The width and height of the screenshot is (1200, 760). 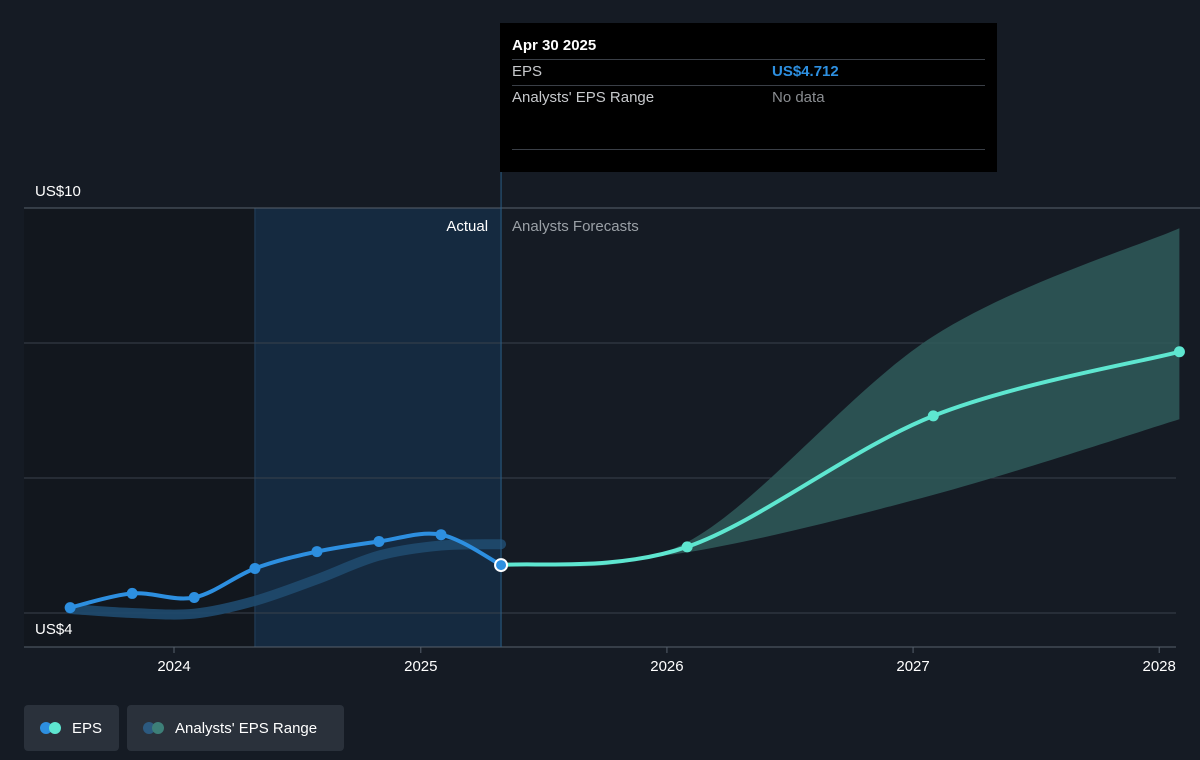 What do you see at coordinates (155, 728) in the screenshot?
I see `range-legend-icon` at bounding box center [155, 728].